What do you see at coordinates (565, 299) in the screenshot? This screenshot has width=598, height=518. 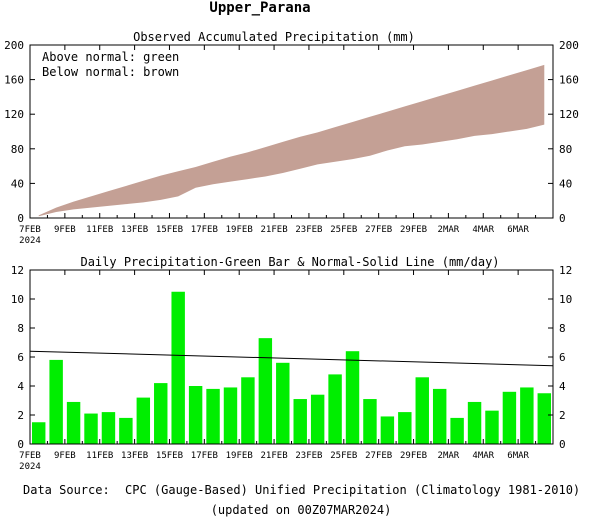 I see `bottom-ytick-label-right: 10` at bounding box center [565, 299].